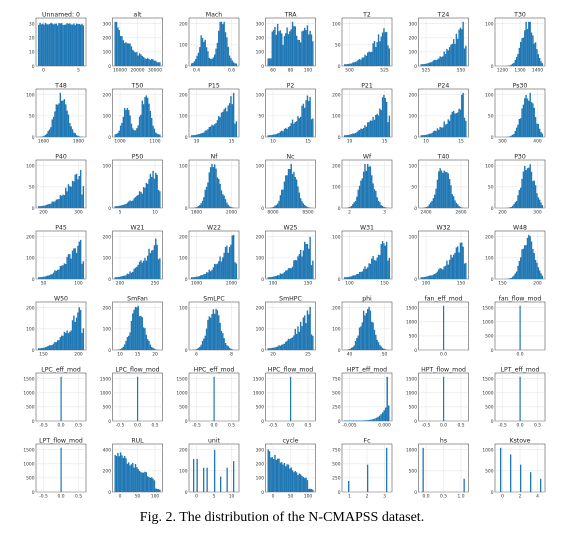  Describe the element at coordinates (460, 213) in the screenshot. I see `x-tick-label: 2600` at that location.